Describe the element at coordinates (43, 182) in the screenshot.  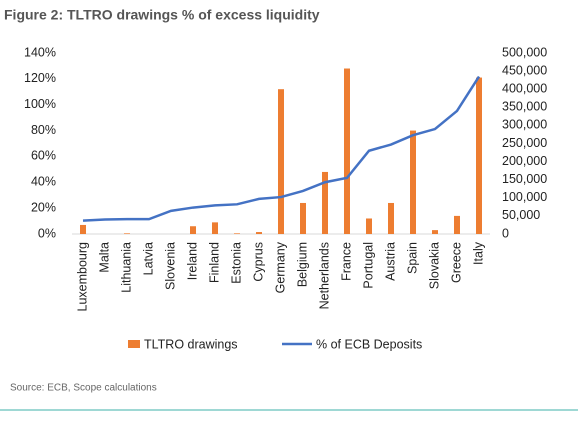
I see `y-tick-label: 40%` at that location.